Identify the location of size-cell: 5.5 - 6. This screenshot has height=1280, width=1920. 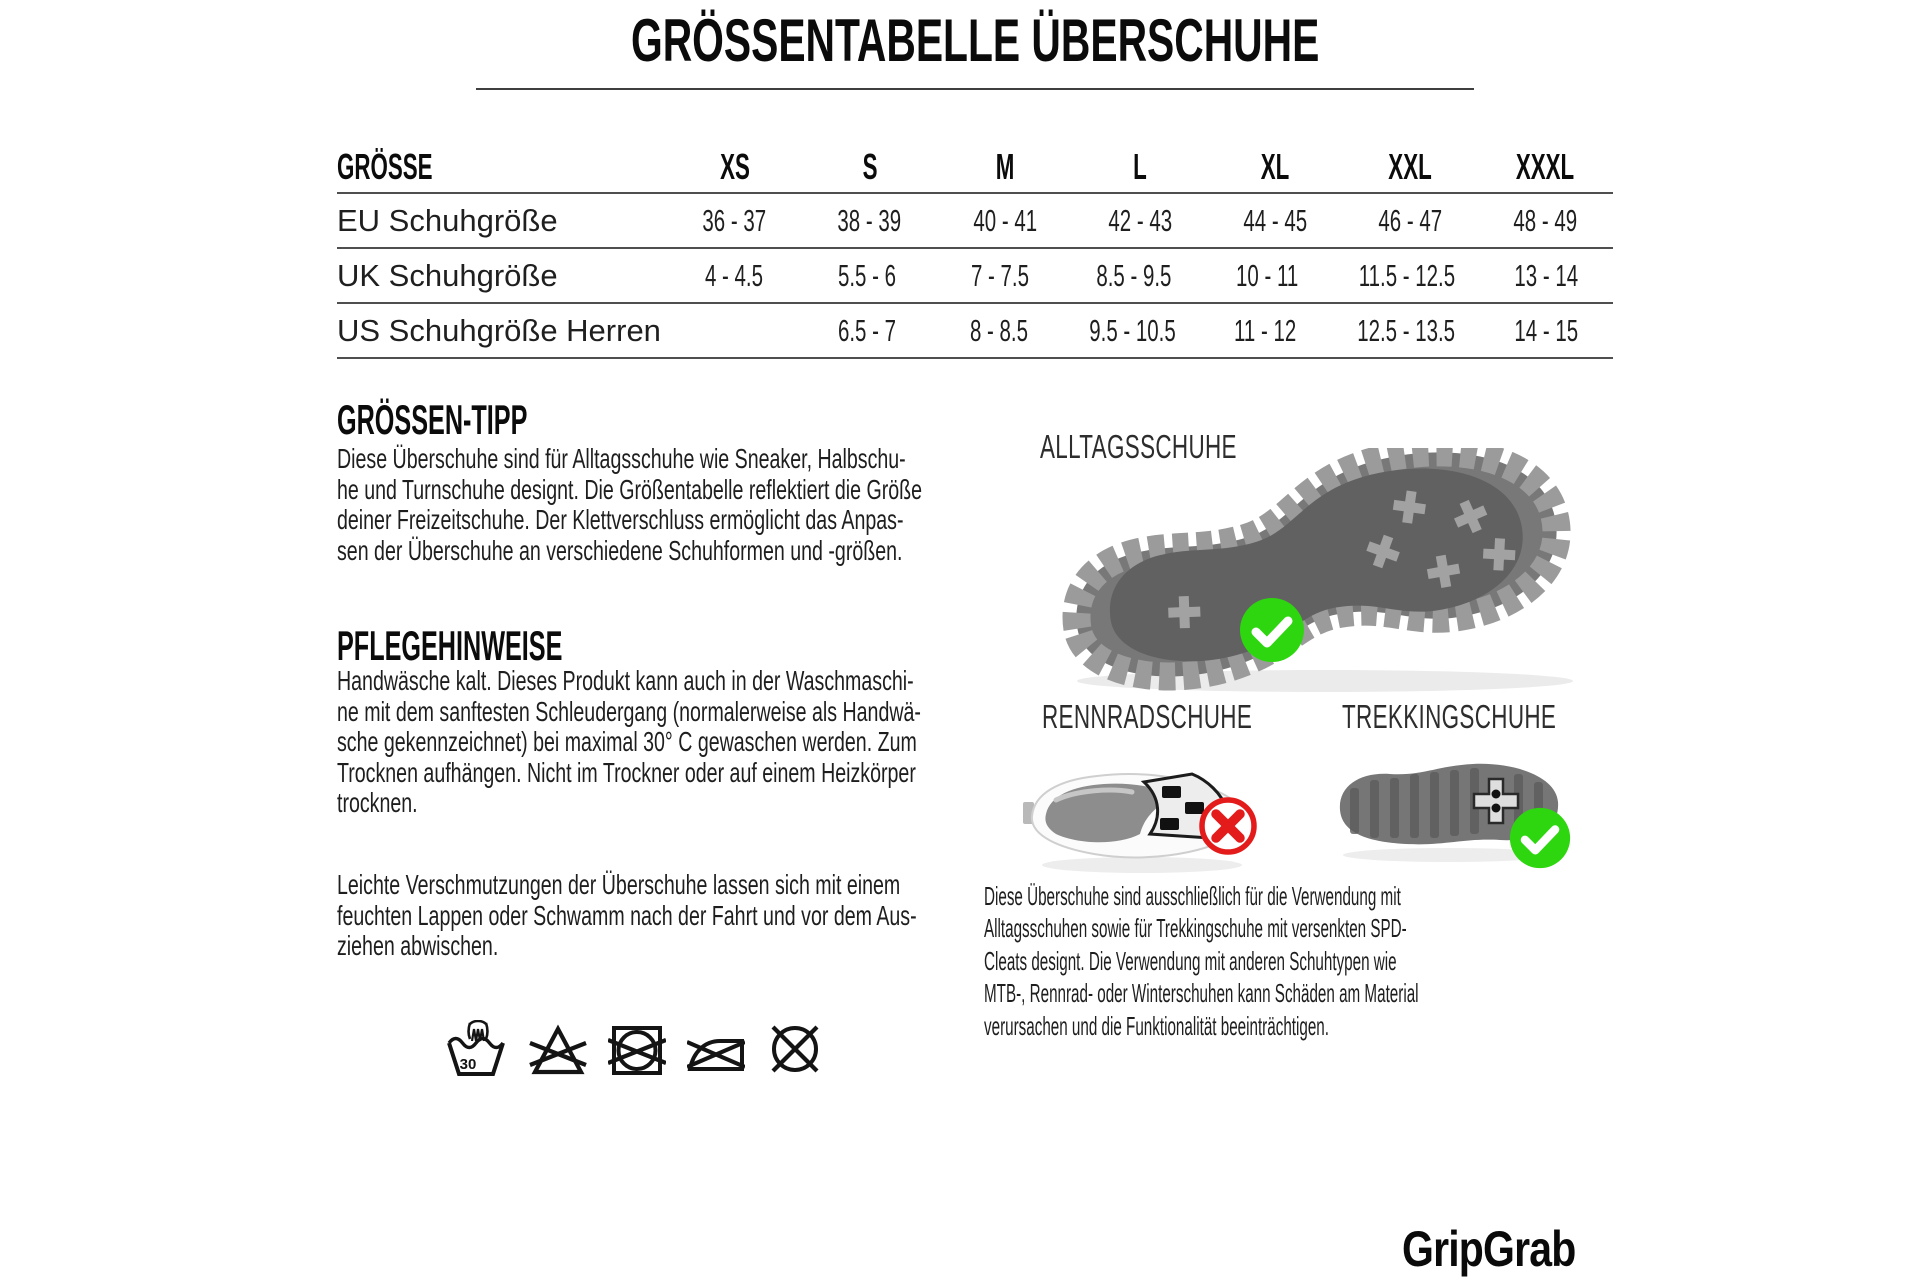
(867, 275).